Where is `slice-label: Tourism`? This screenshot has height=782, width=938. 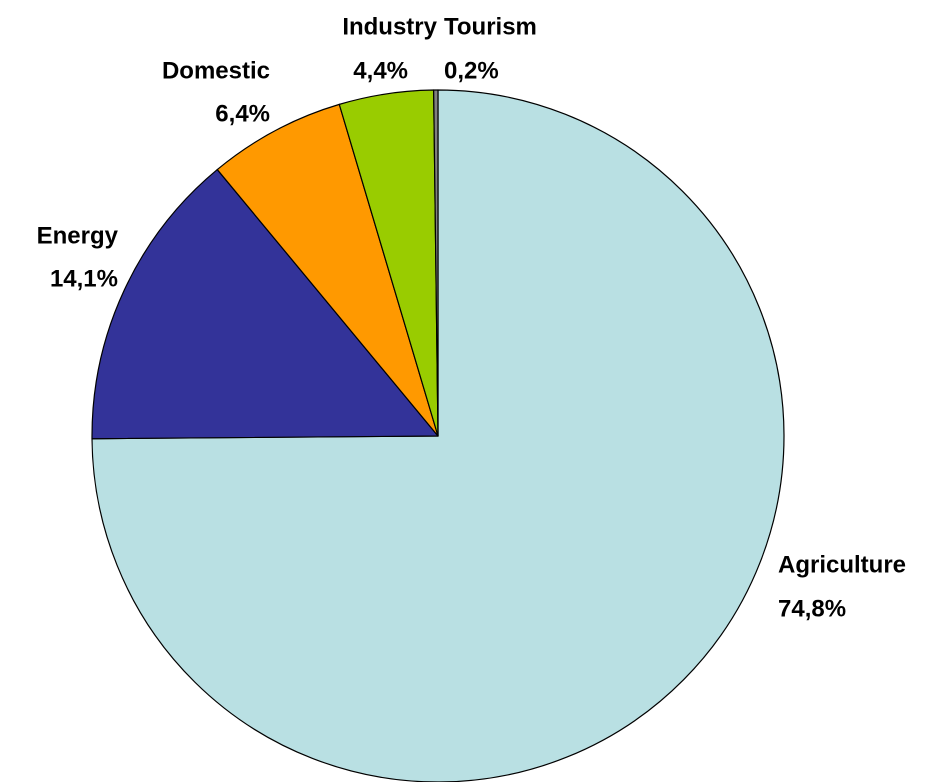 slice-label: Tourism is located at coordinates (490, 26).